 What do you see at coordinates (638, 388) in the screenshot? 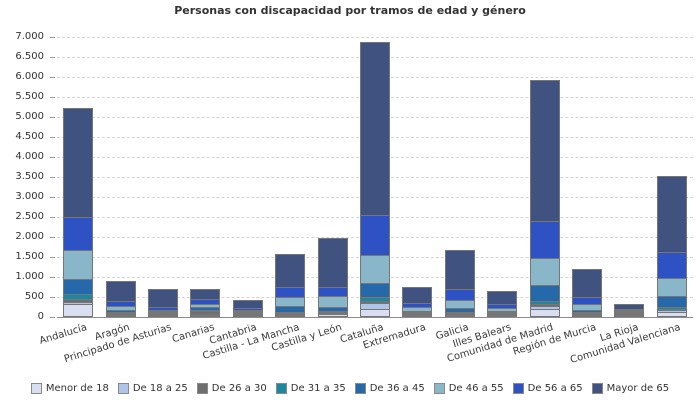
I see `legend-label: Mayor de 65` at bounding box center [638, 388].